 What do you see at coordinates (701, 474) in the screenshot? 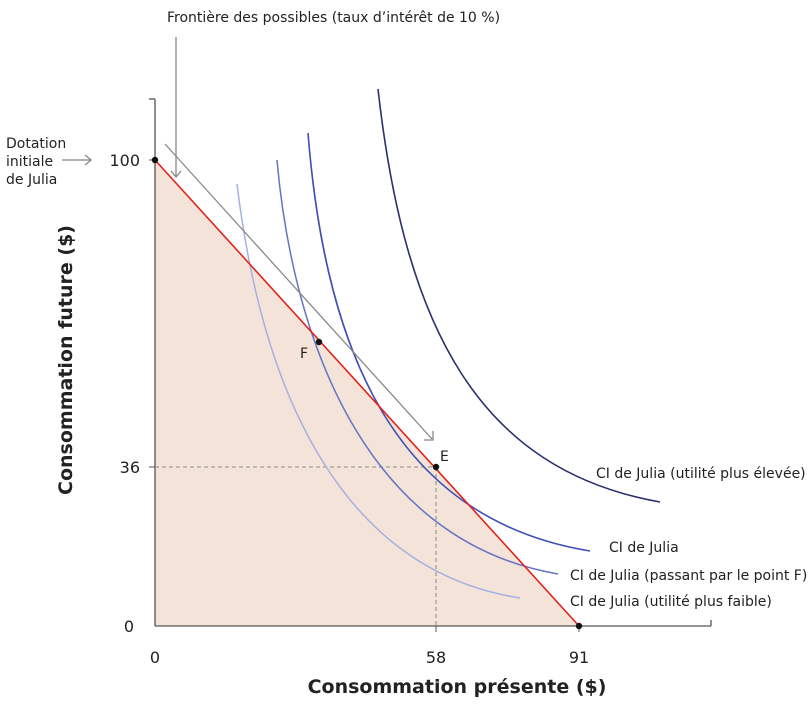
I see `ic-high-label: CI de Julia (utilité plus élevée)` at bounding box center [701, 474].